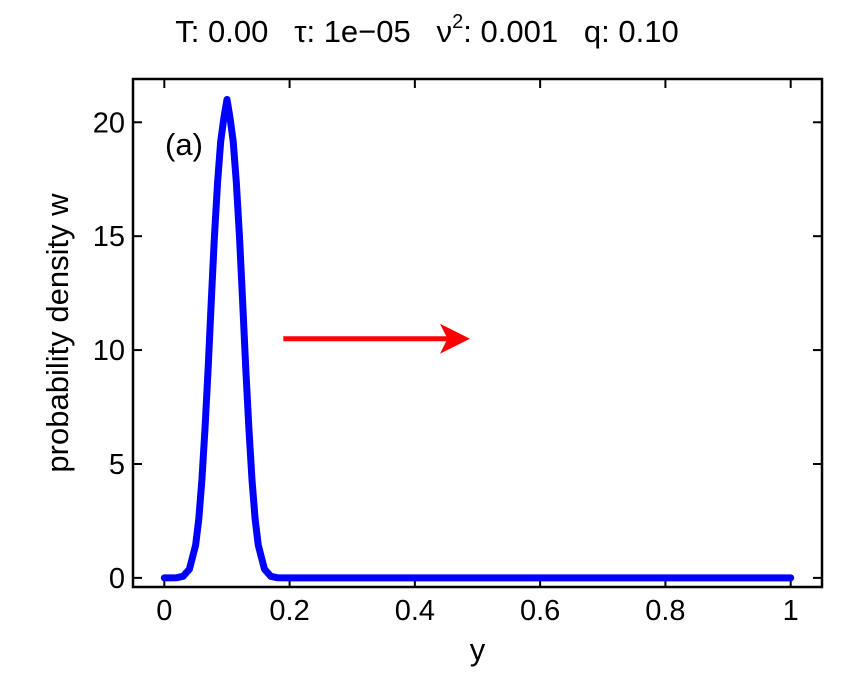  Describe the element at coordinates (109, 123) in the screenshot. I see `y-tick-label: 20` at that location.